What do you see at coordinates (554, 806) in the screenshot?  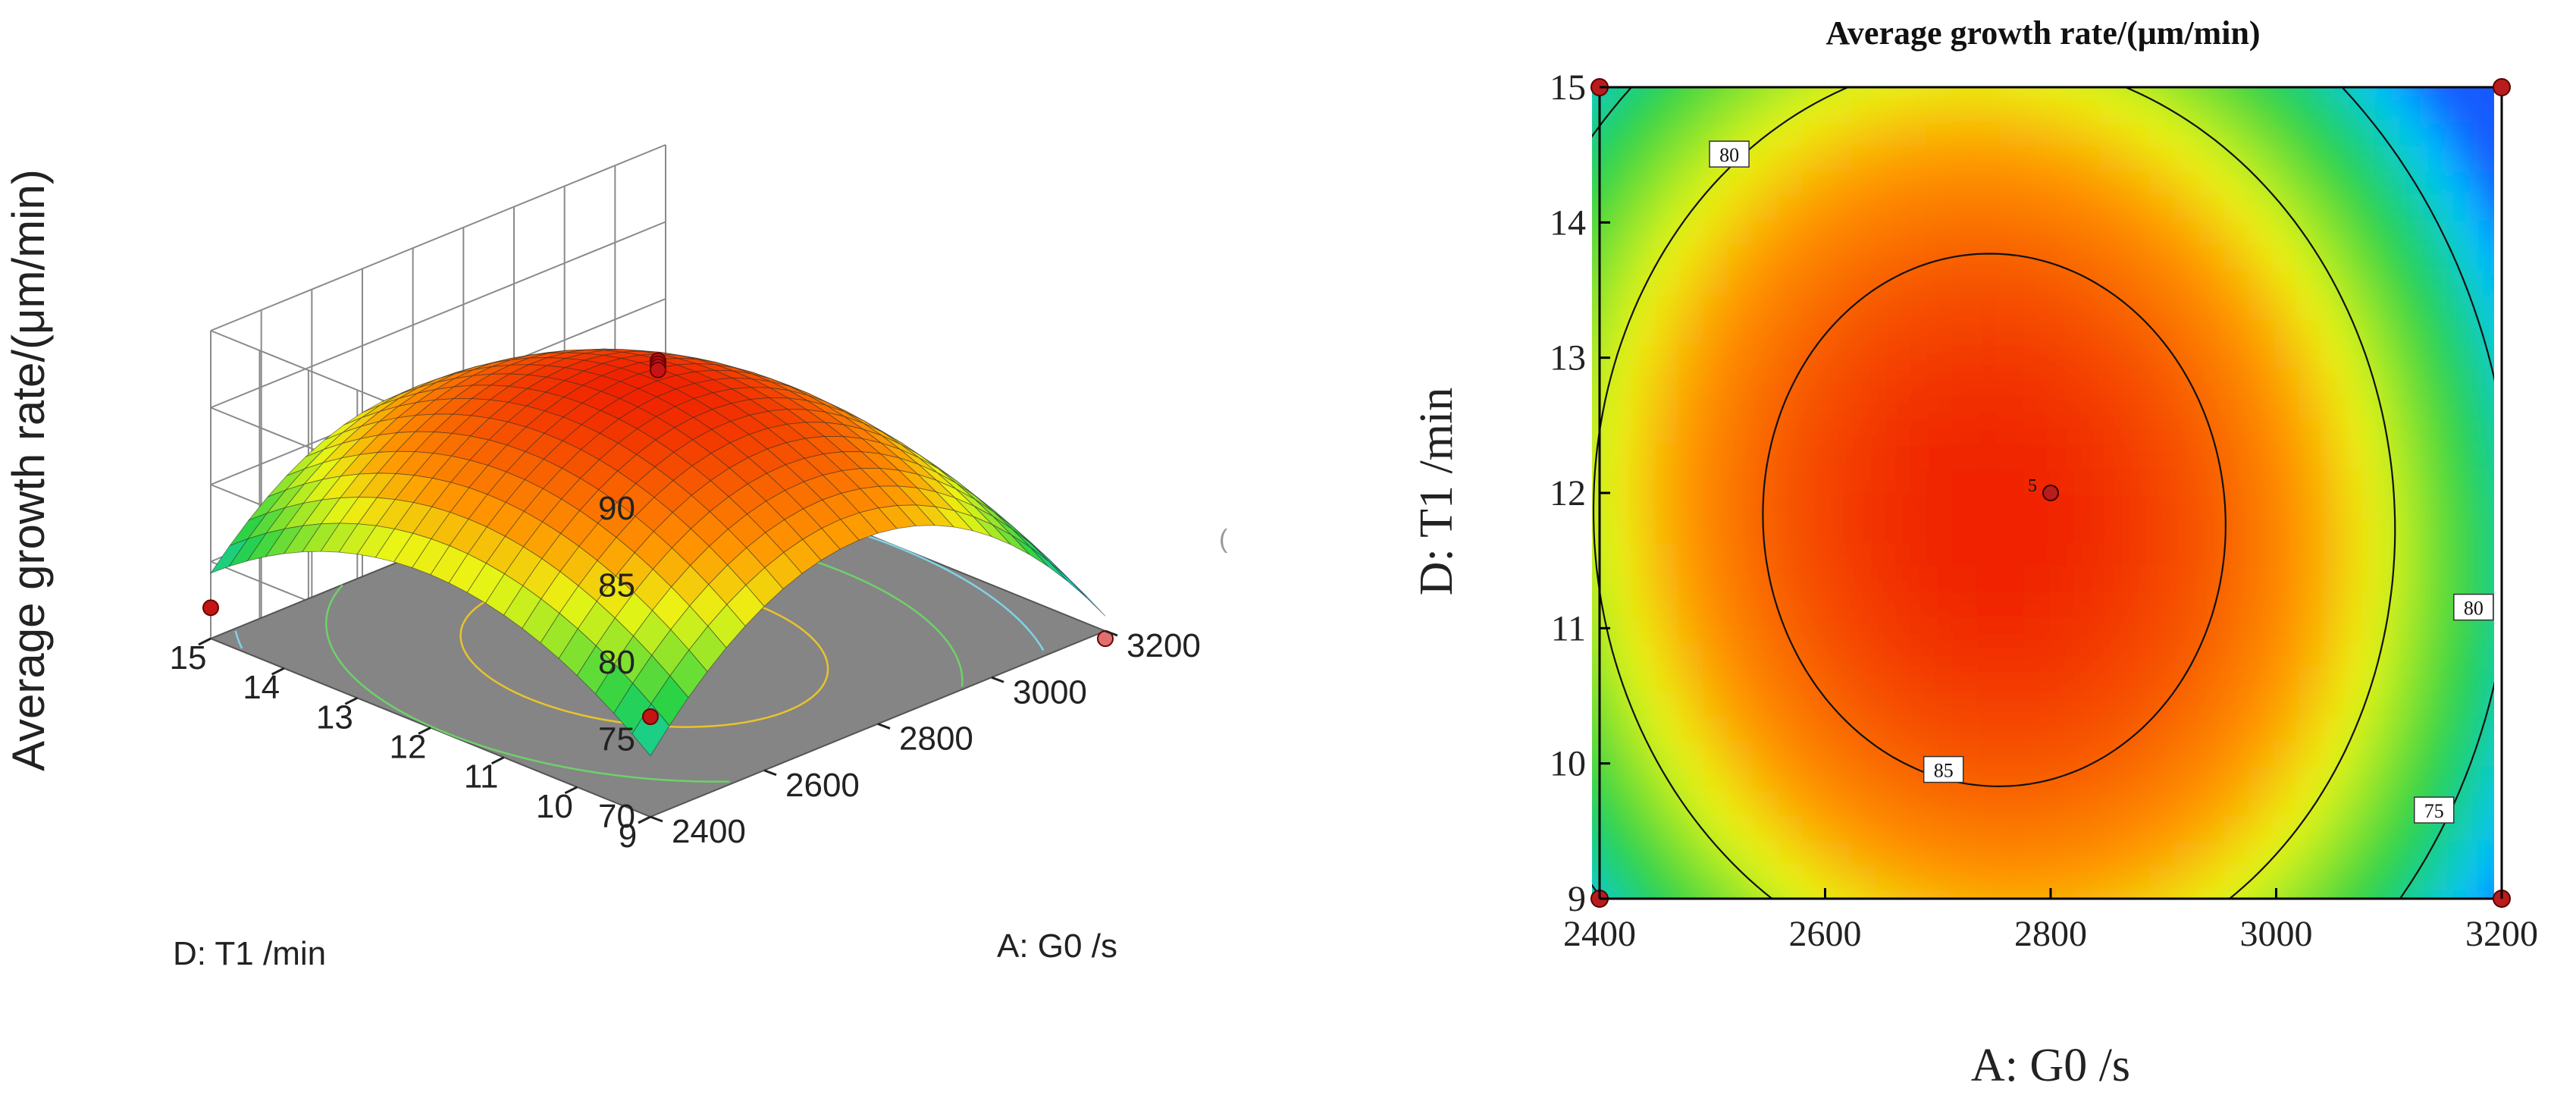 I see `surface-d-tick-label: 10` at bounding box center [554, 806].